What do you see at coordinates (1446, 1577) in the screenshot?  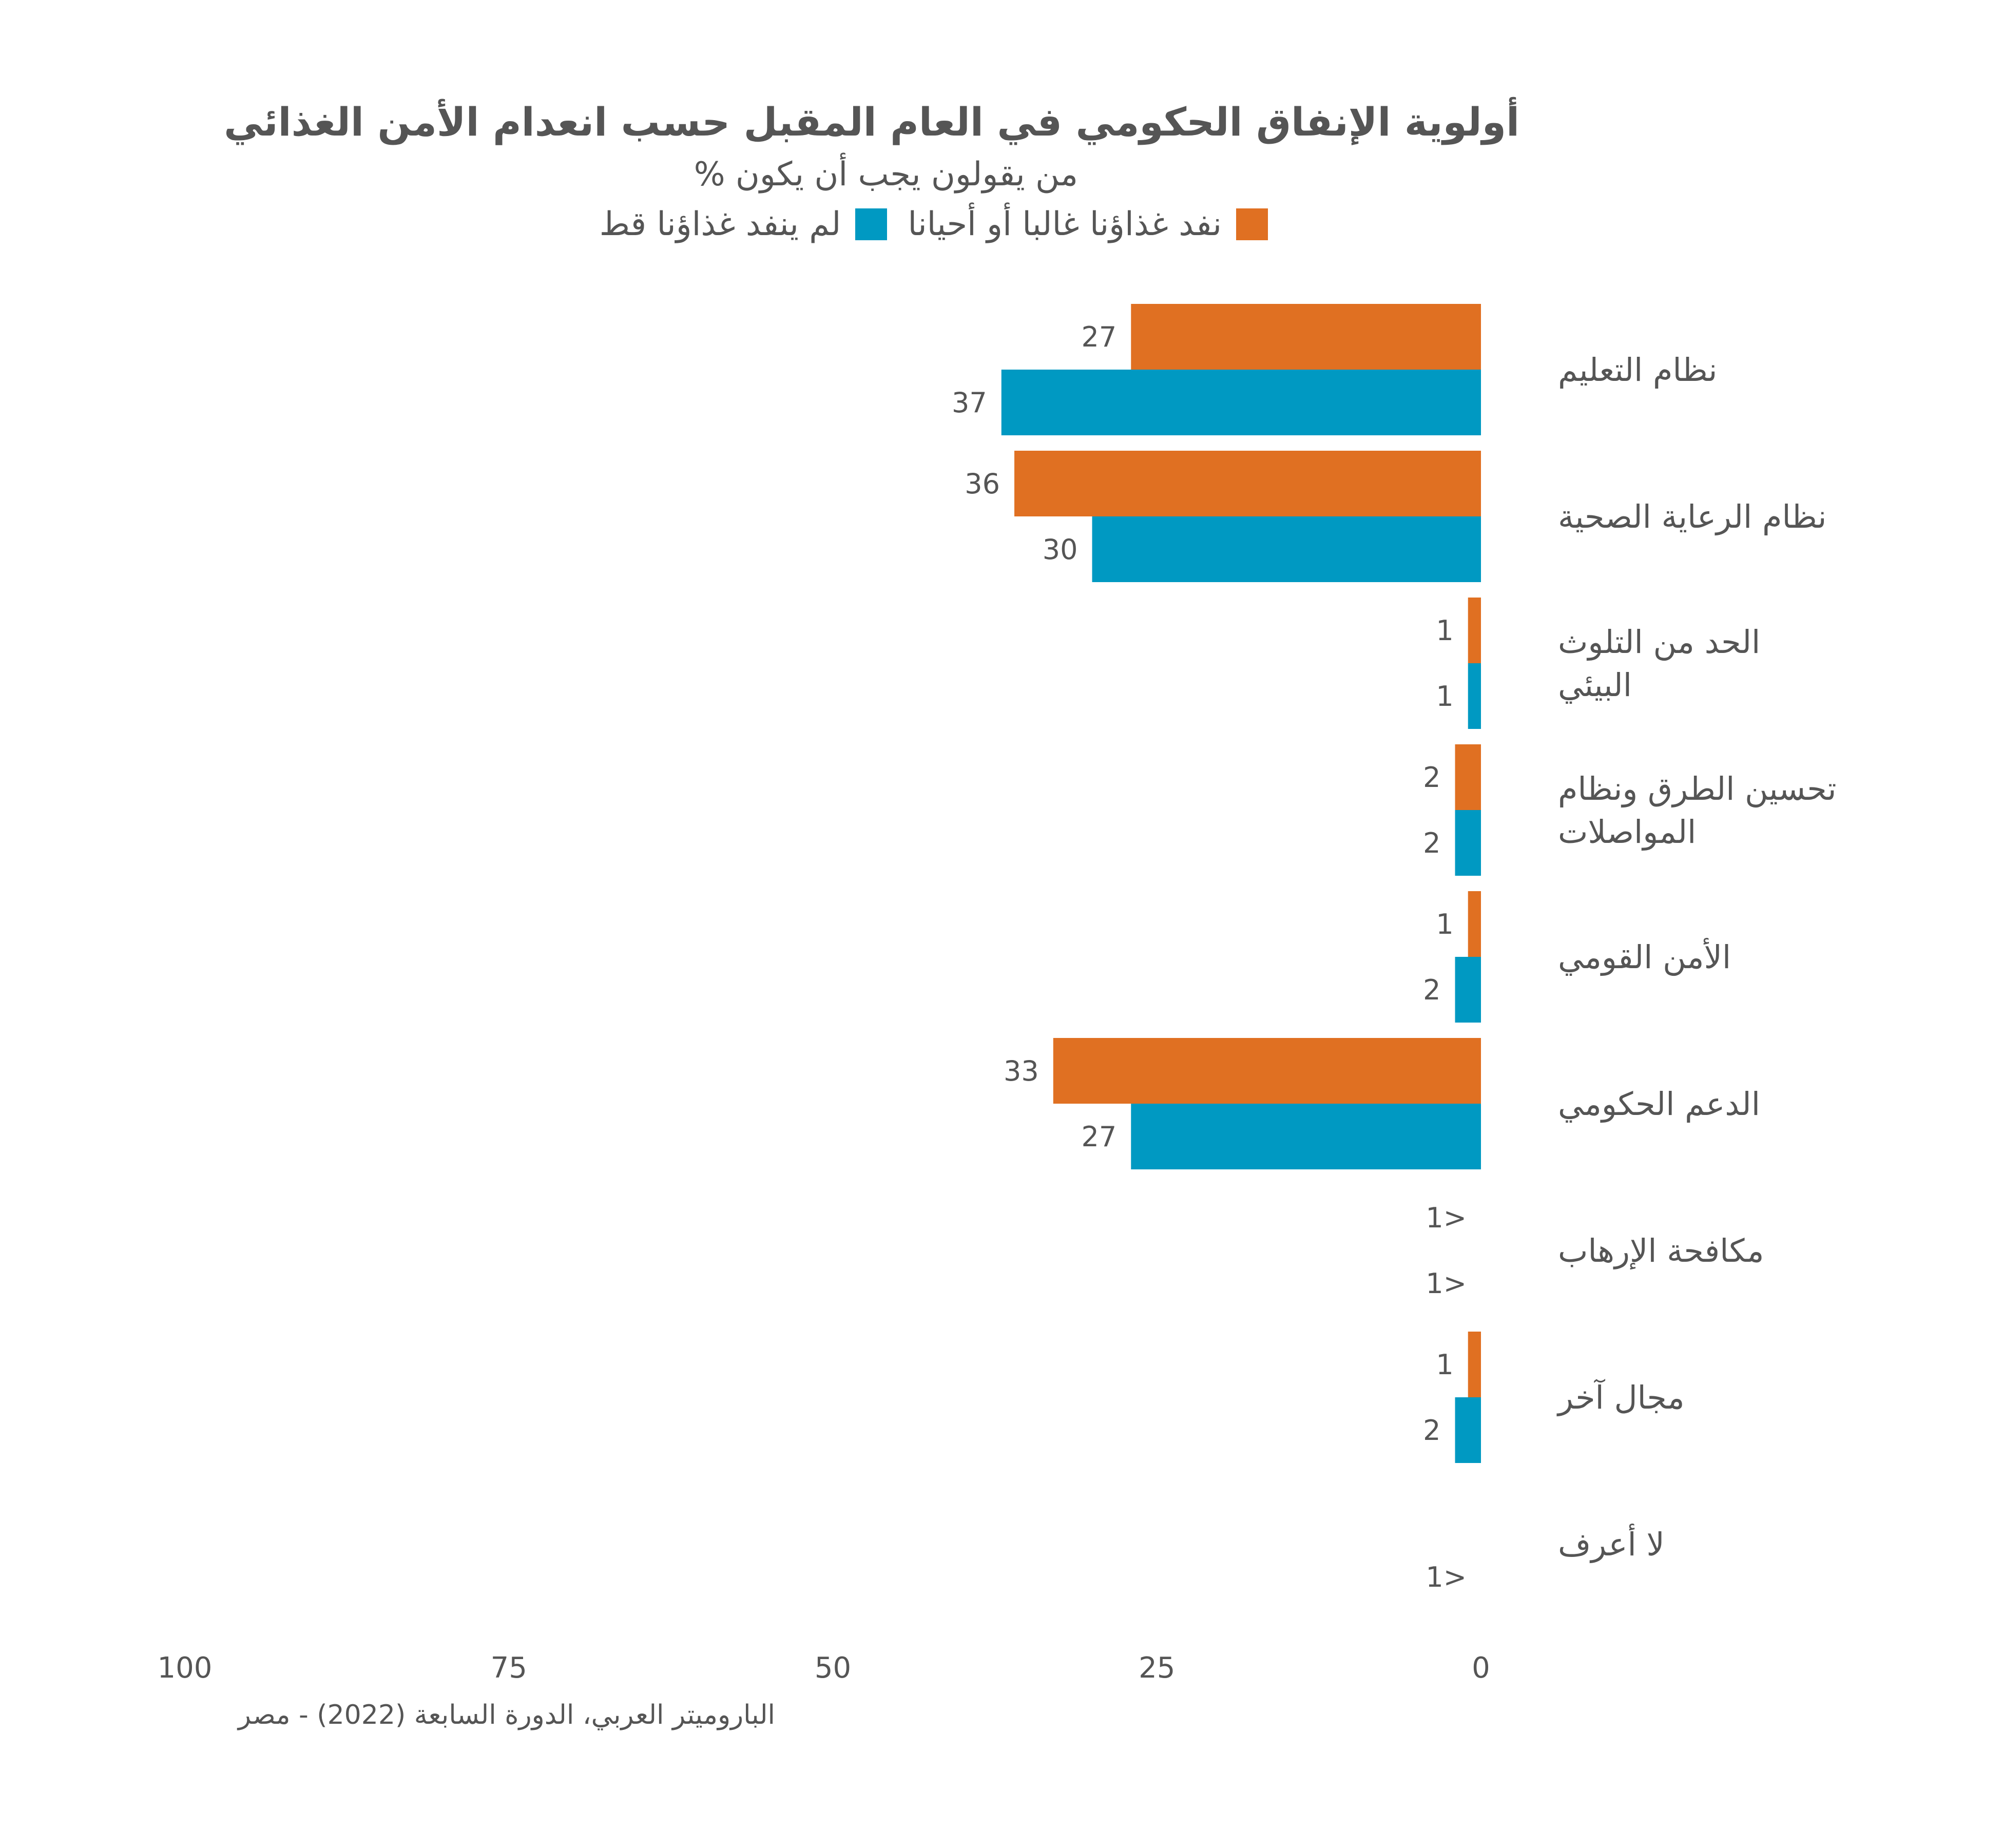 I see `data-label-9-series-2: 1>` at bounding box center [1446, 1577].